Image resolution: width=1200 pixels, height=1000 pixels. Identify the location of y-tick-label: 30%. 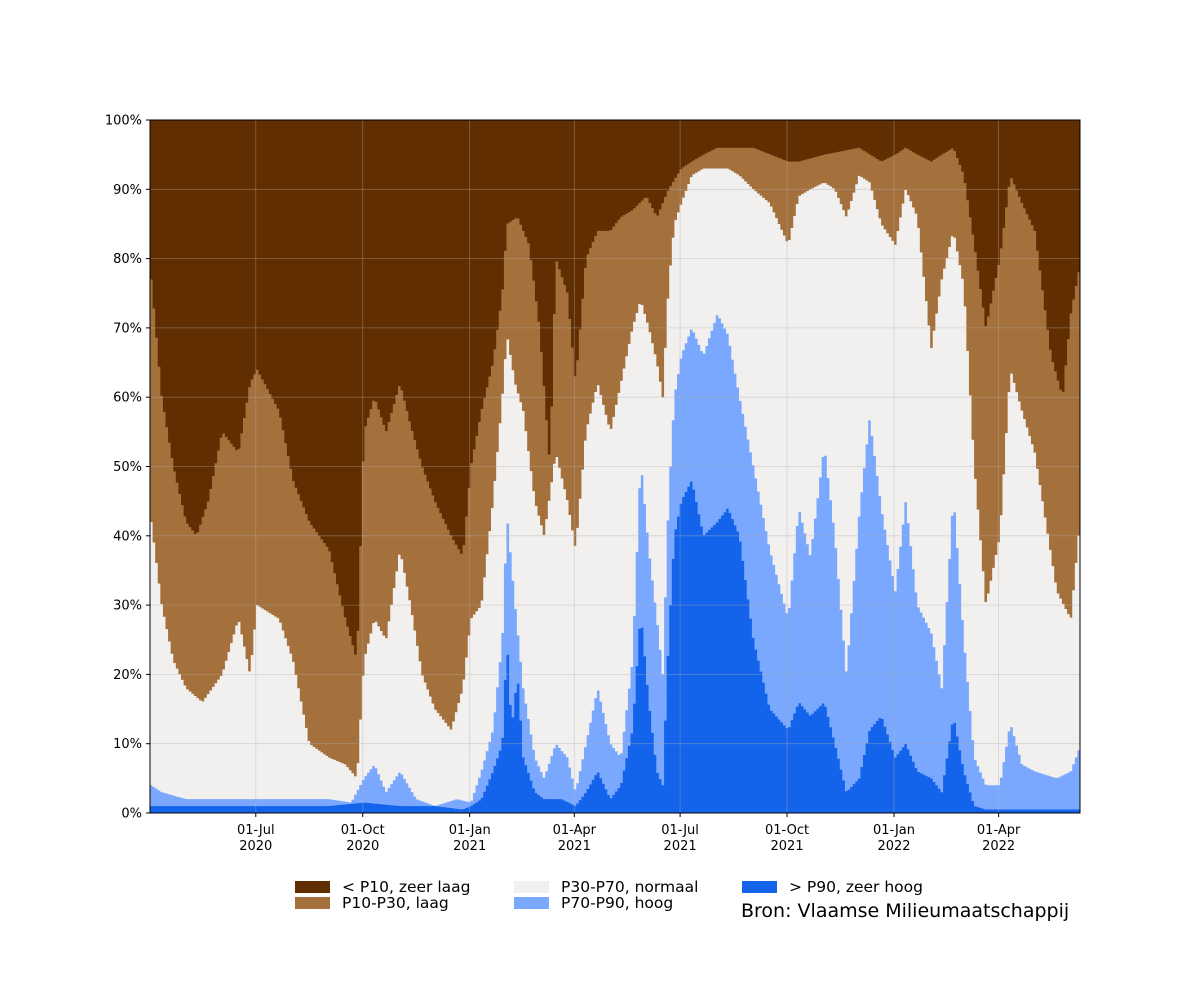
(127, 606).